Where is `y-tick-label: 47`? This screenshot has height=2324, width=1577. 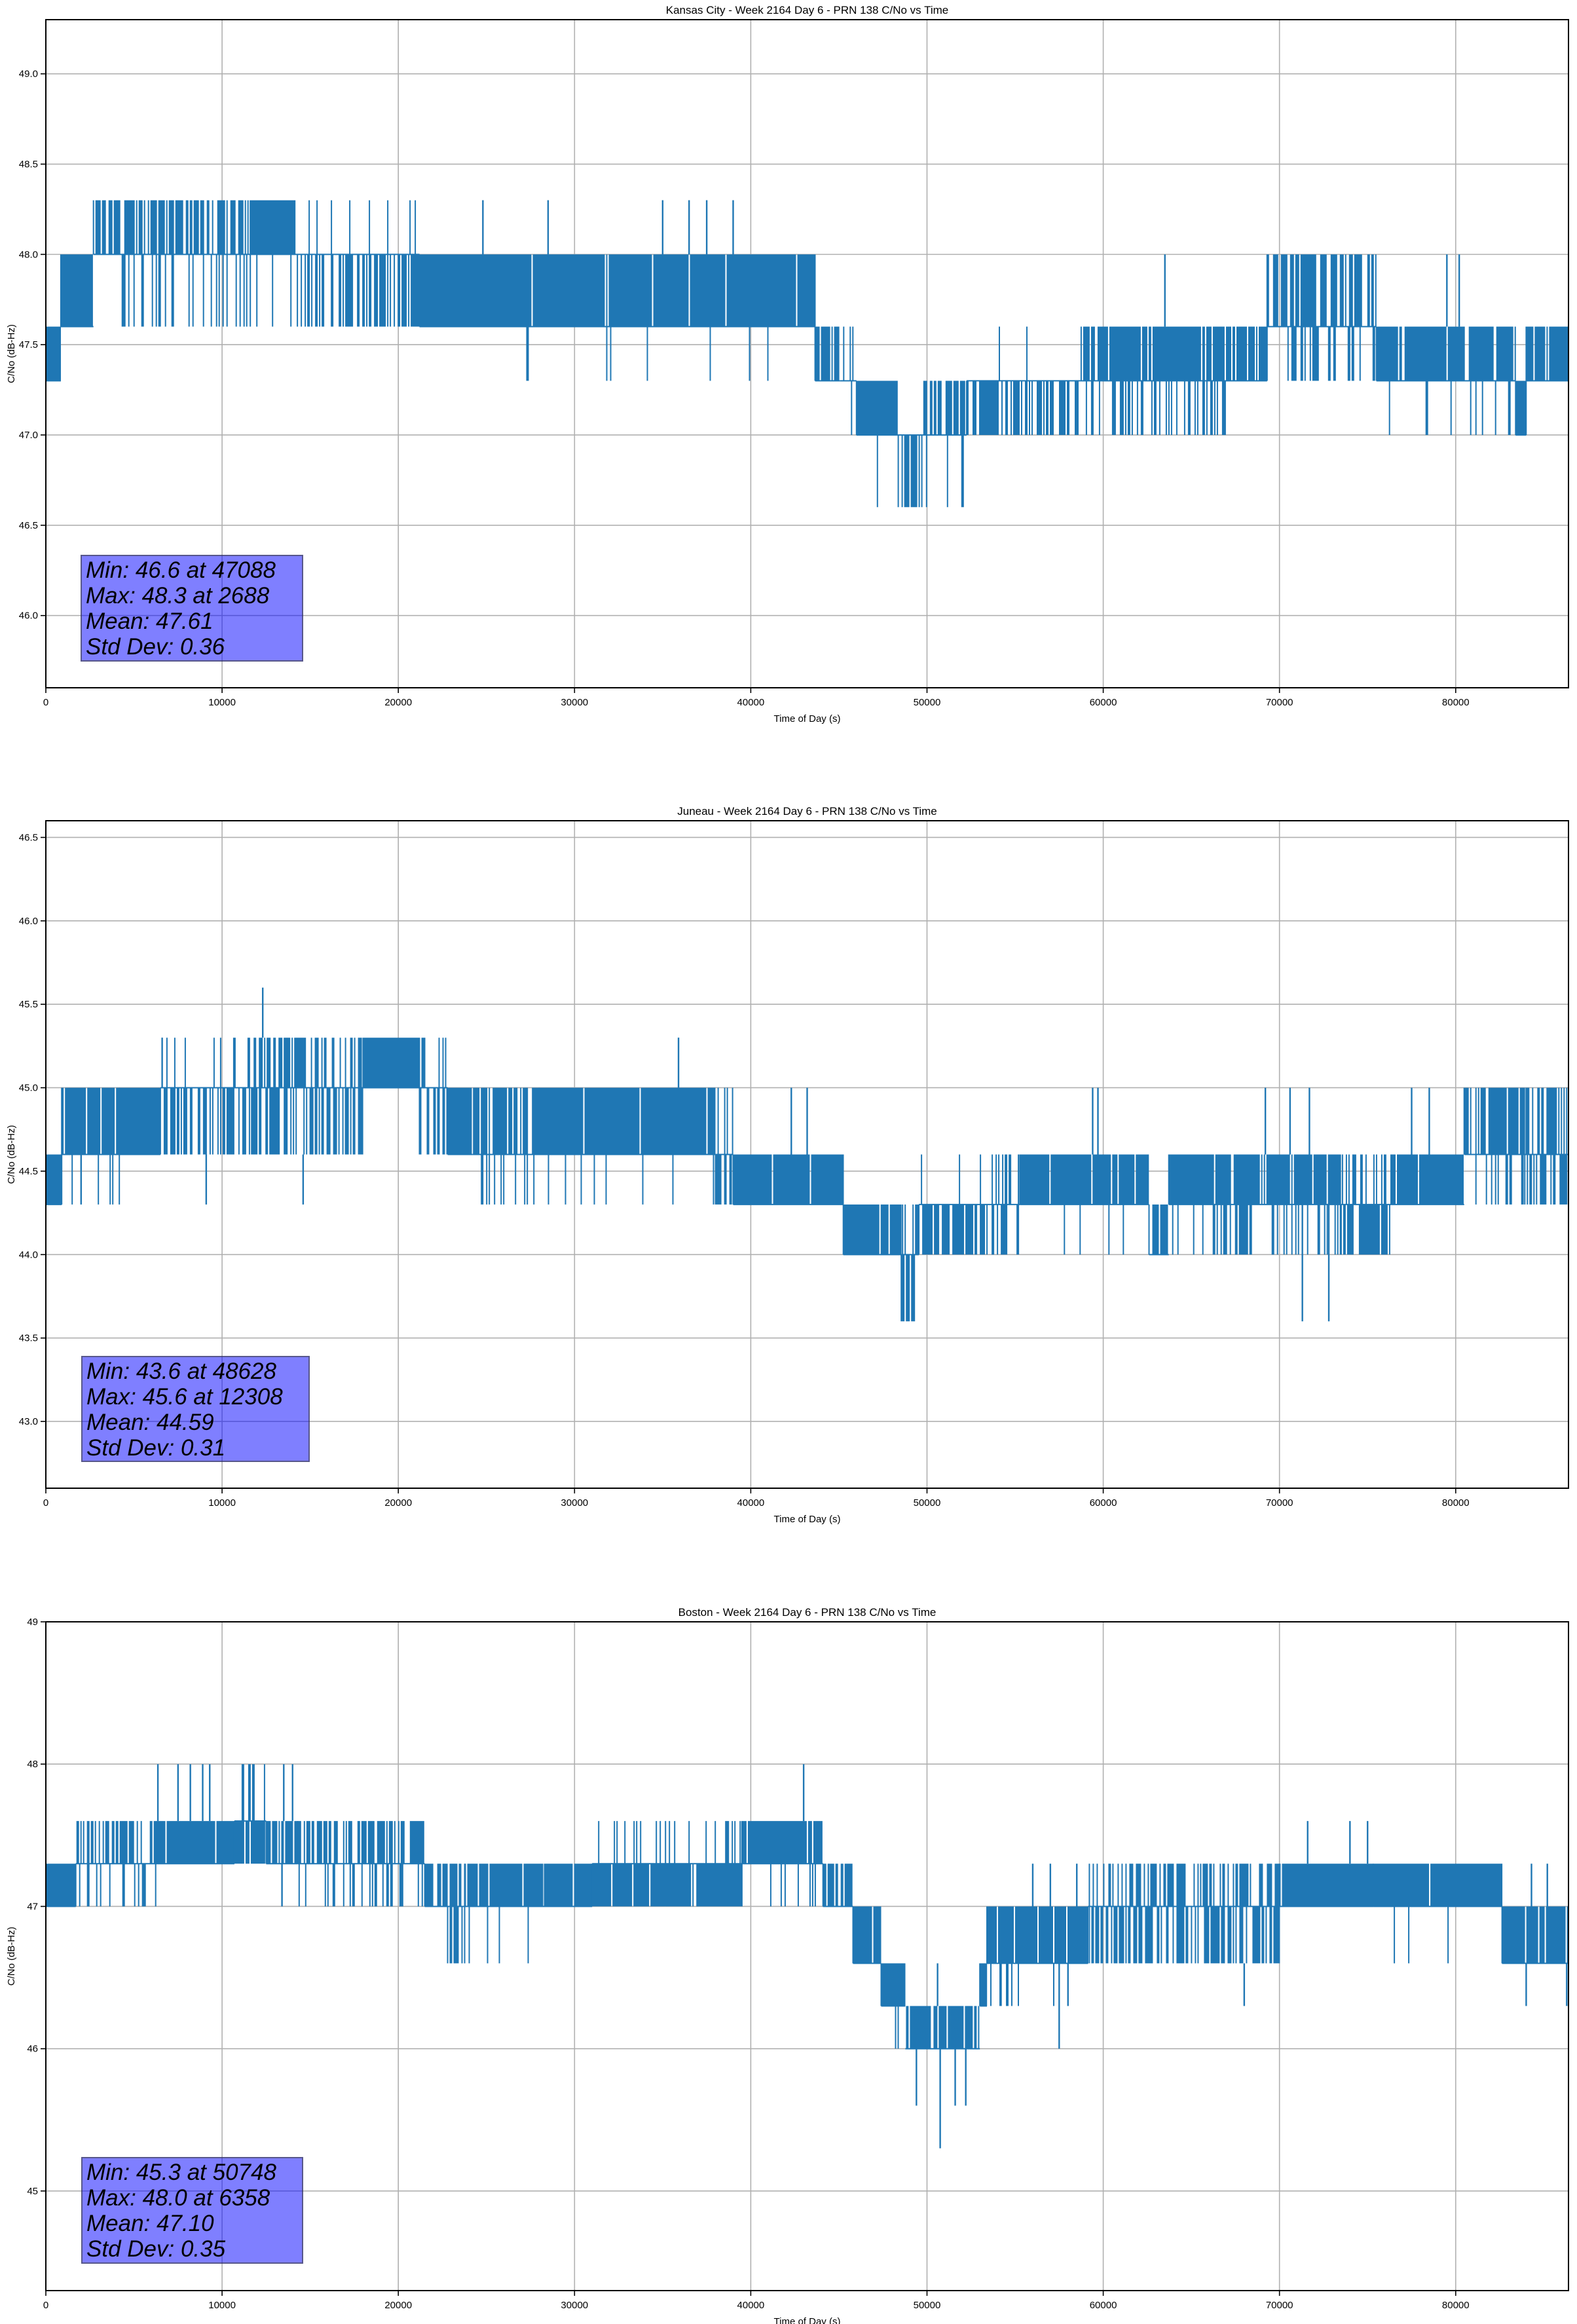
y-tick-label: 47 is located at coordinates (32, 1906).